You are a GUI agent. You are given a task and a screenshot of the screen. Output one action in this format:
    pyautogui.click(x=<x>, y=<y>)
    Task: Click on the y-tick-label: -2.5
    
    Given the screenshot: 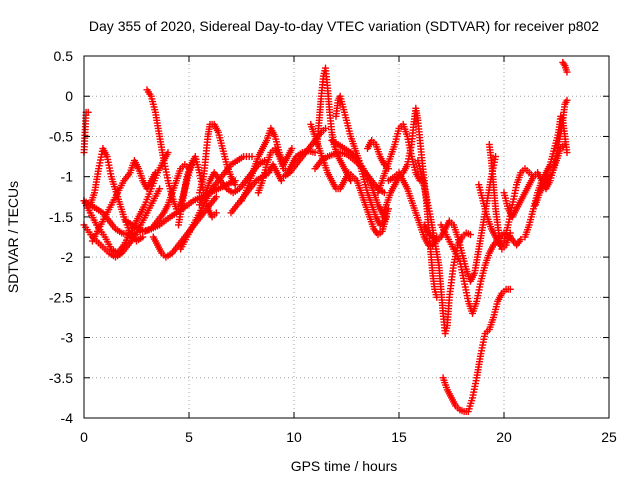 What is the action you would take?
    pyautogui.click(x=61, y=297)
    